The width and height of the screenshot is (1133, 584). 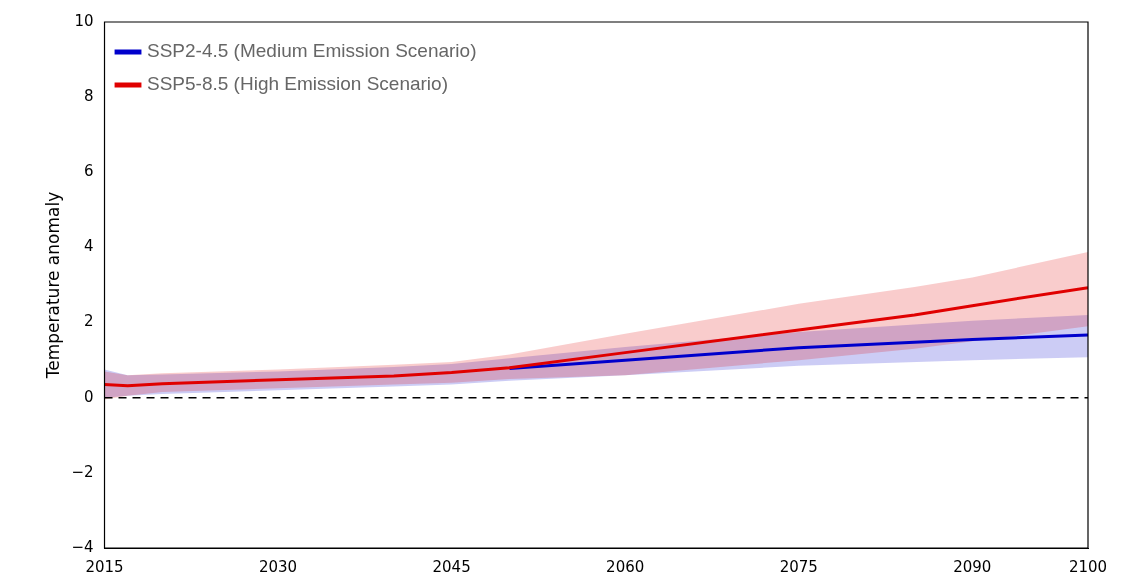 What do you see at coordinates (312, 51) in the screenshot?
I see `legend-label: SSP2-4.5 (Medium Emission Scenario)` at bounding box center [312, 51].